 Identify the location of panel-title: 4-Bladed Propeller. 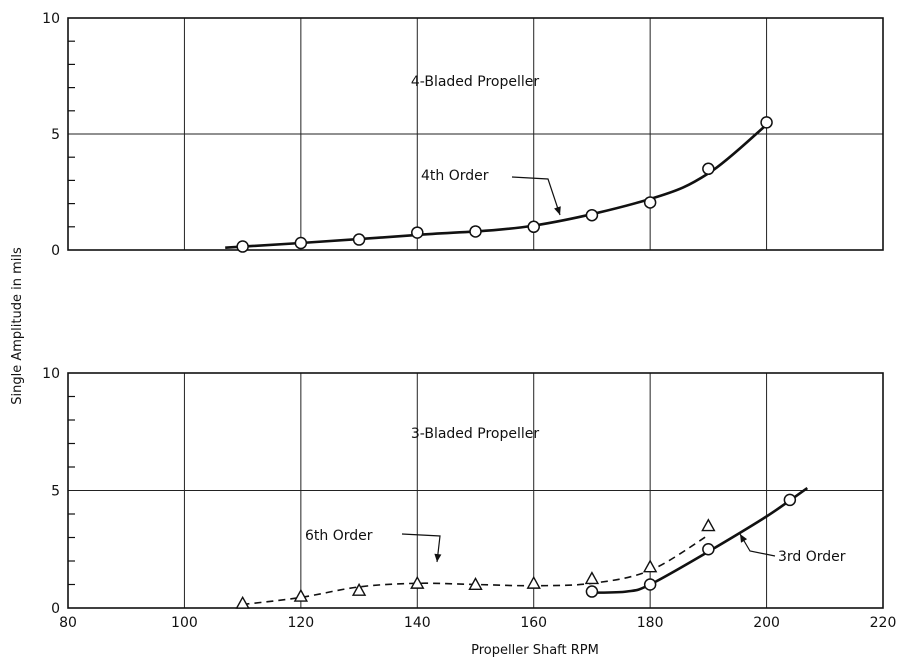
(475, 82).